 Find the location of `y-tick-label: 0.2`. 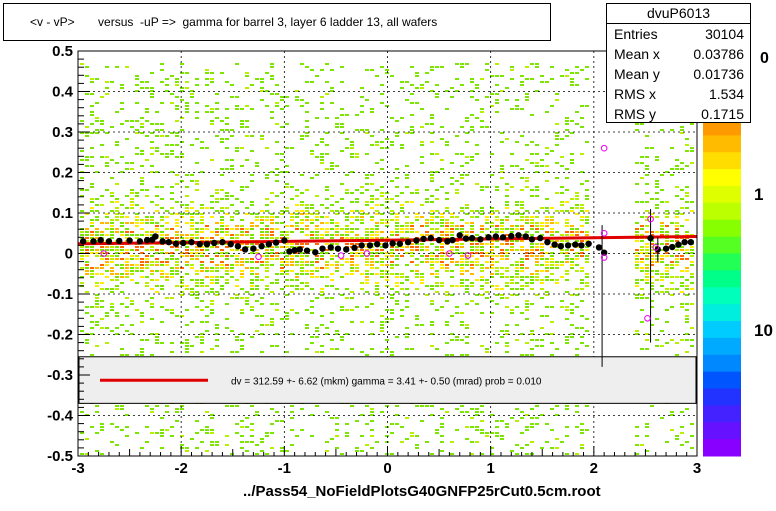

y-tick-label: 0.2 is located at coordinates (62, 173).